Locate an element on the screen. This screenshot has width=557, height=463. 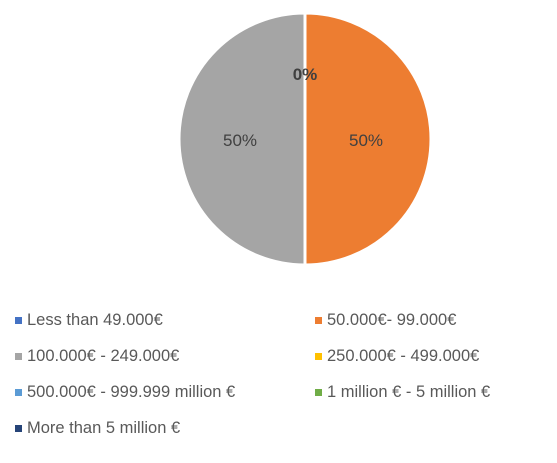
data-label-0: 0% is located at coordinates (305, 74).